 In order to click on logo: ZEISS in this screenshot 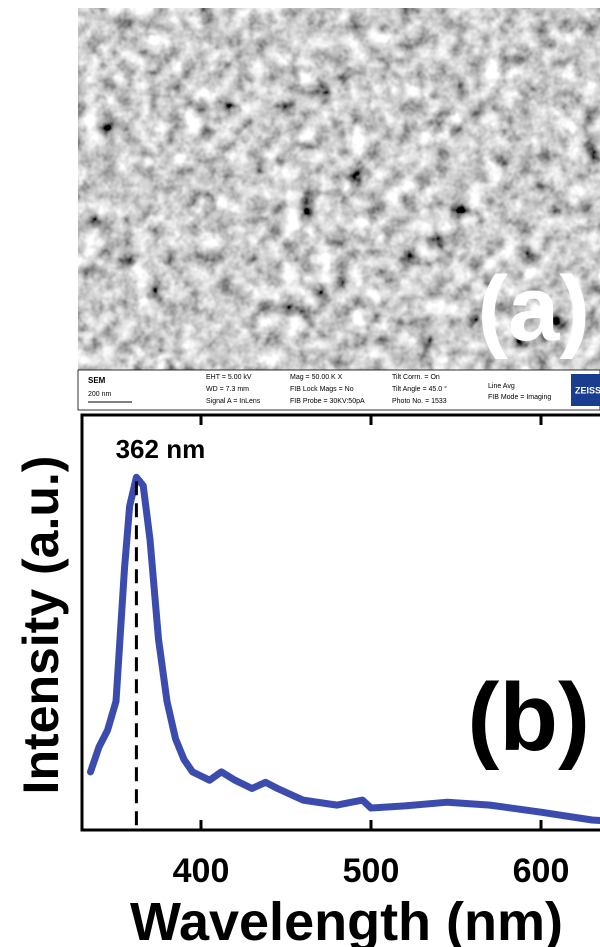, I will do `click(587, 390)`.